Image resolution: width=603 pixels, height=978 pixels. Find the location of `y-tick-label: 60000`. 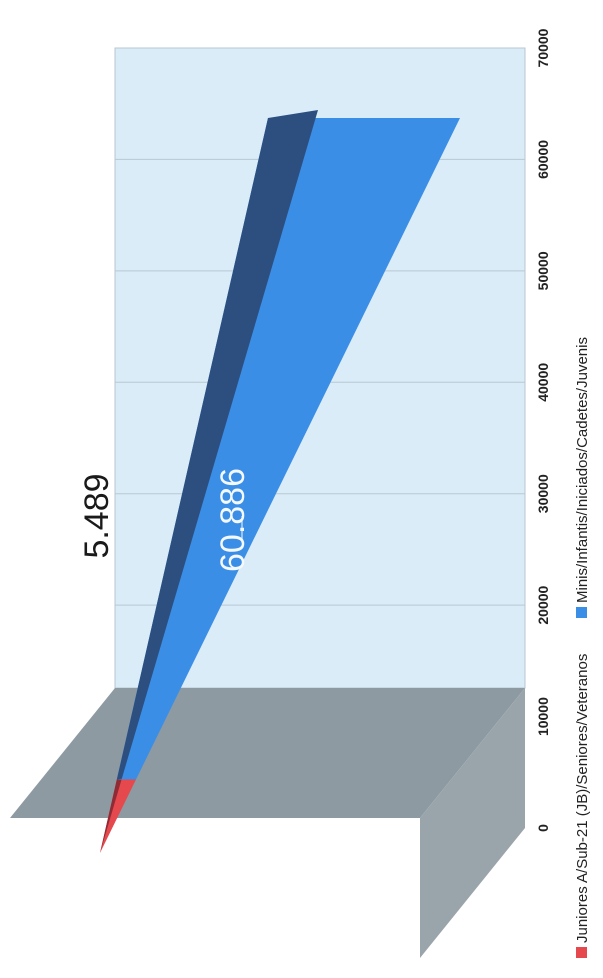

y-tick-label: 60000 is located at coordinates (543, 159).